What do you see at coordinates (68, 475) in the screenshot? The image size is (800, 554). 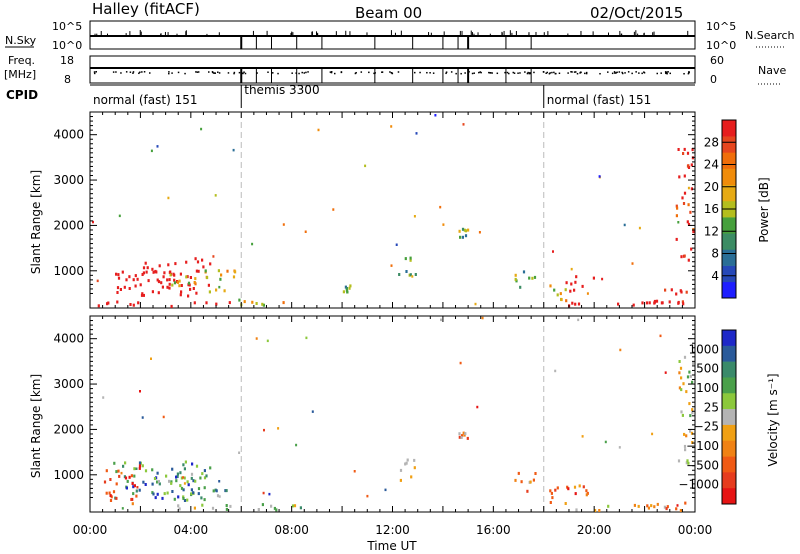 I see `y-tick-label: 1000` at bounding box center [68, 475].